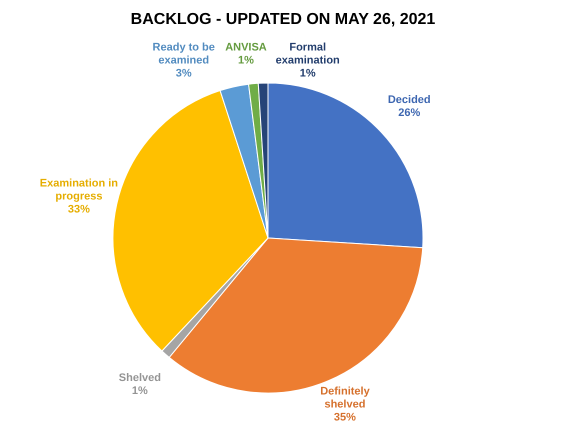 The height and width of the screenshot is (425, 566). Describe the element at coordinates (184, 74) in the screenshot. I see `data-label: 3%` at that location.